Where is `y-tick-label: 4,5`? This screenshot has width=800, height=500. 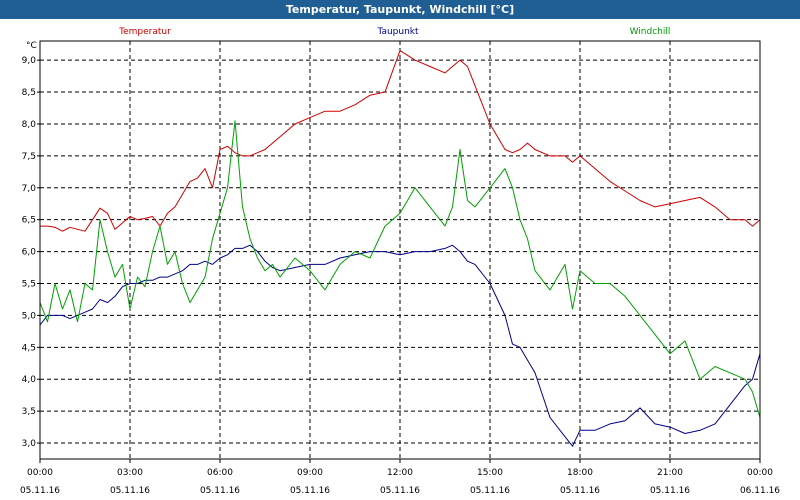 y-tick-label: 4,5 is located at coordinates (29, 348).